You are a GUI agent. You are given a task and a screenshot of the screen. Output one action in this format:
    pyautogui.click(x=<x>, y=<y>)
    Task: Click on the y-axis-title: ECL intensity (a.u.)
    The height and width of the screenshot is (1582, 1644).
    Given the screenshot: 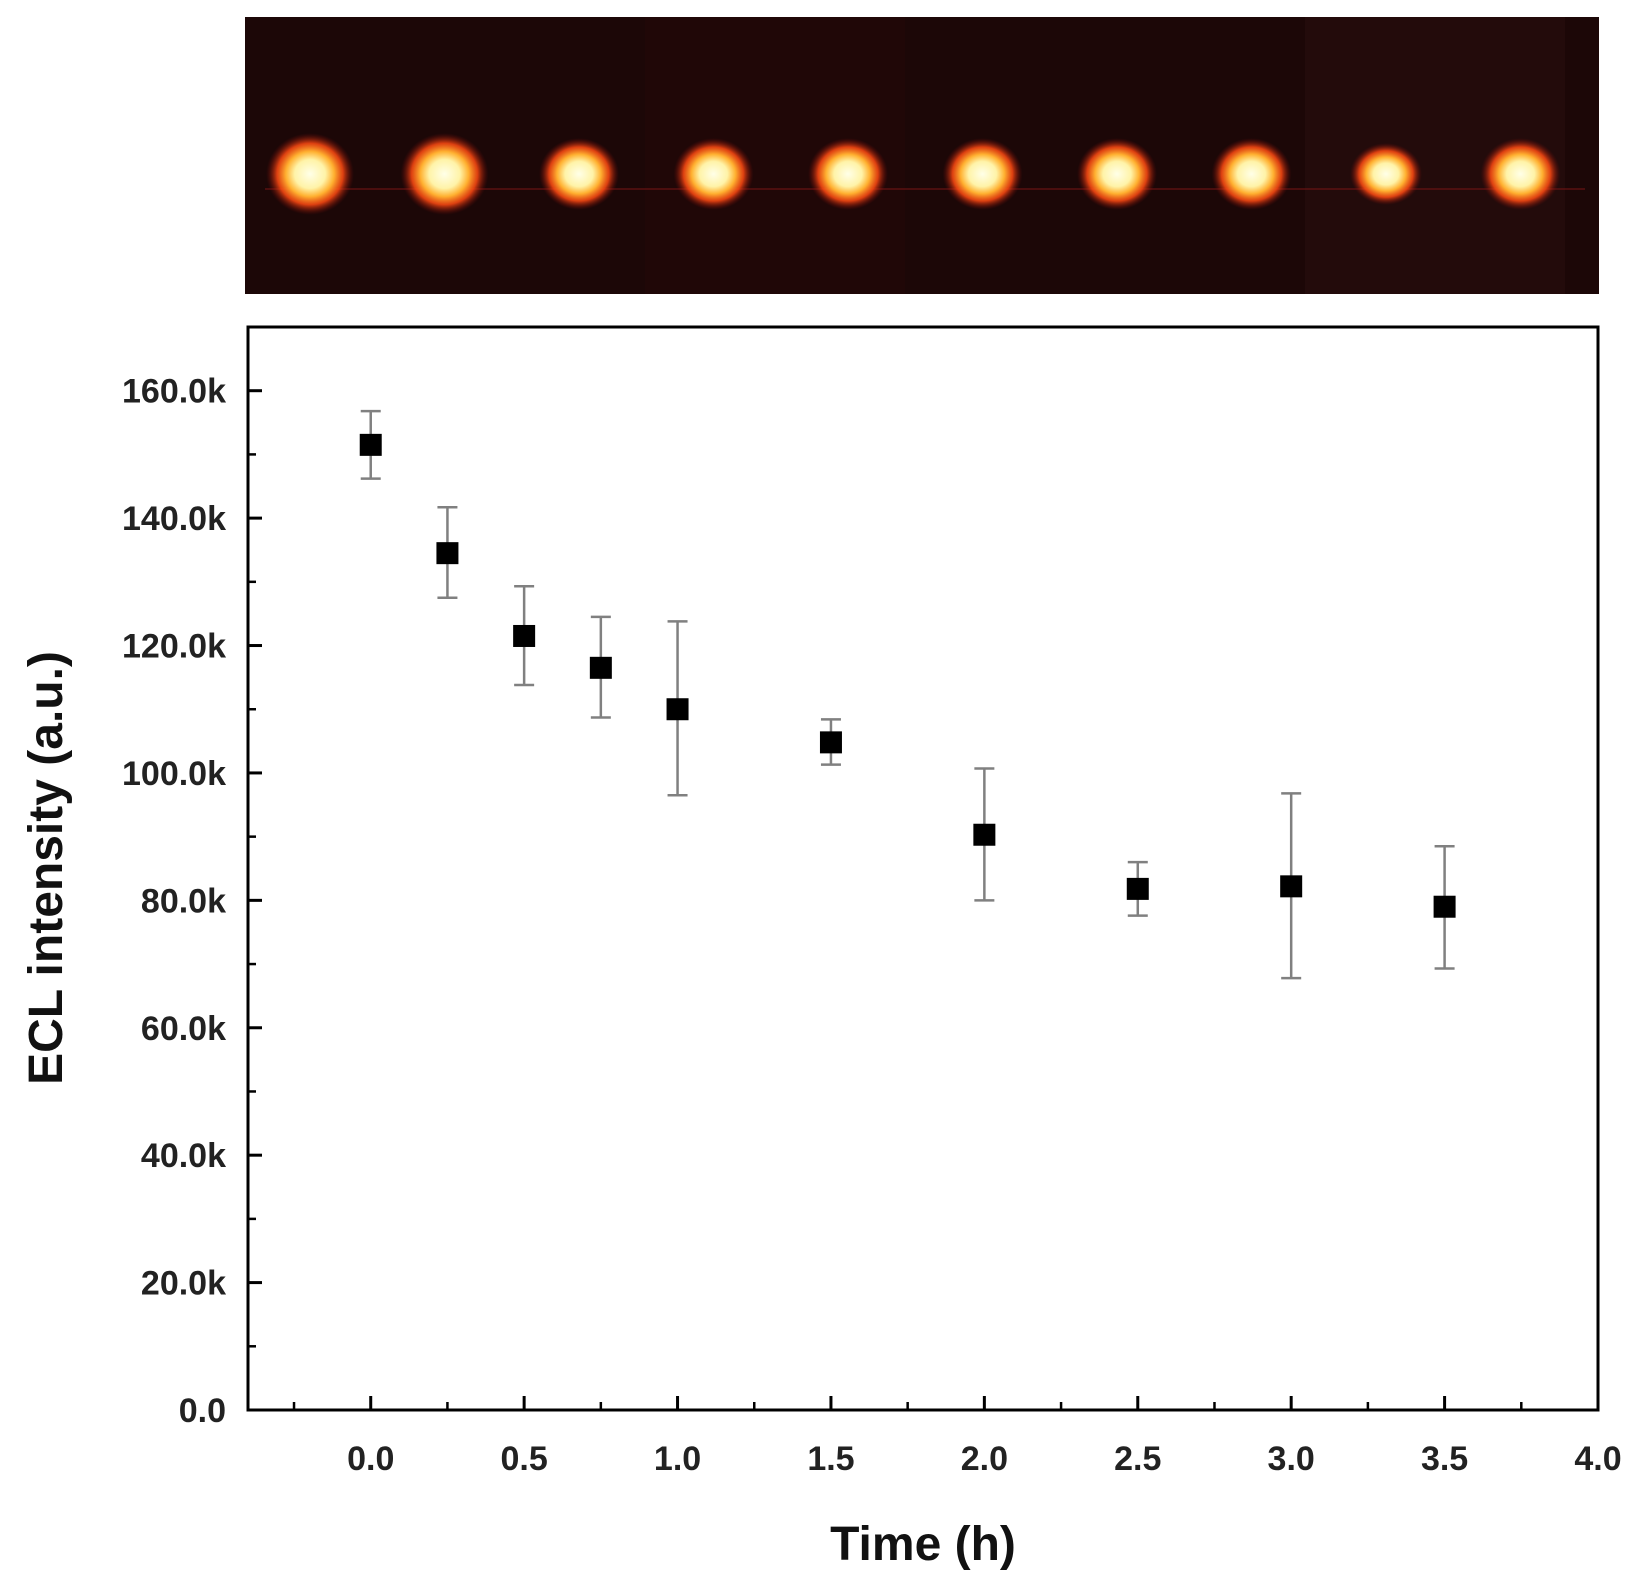 What is the action you would take?
    pyautogui.click(x=46, y=868)
    